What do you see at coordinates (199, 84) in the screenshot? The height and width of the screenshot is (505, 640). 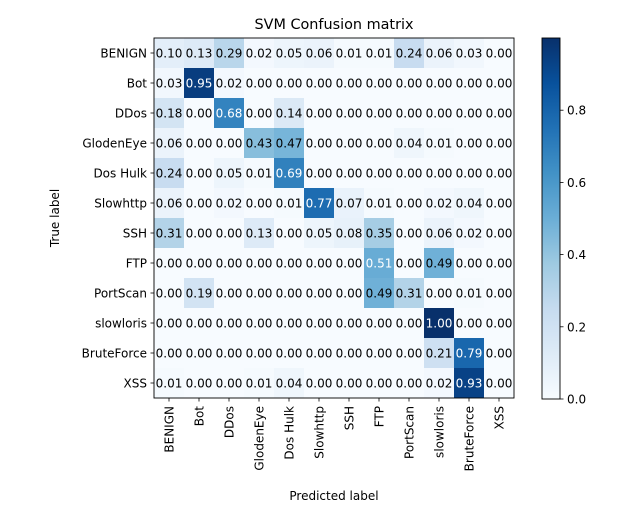 I see `cell-value-label: 0.95` at bounding box center [199, 84].